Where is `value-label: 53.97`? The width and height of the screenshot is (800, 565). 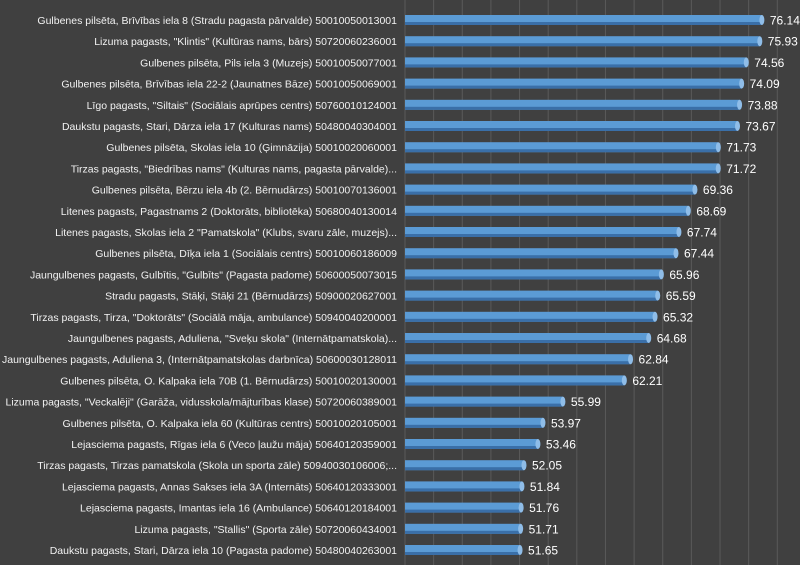 value-label: 53.97 is located at coordinates (566, 423).